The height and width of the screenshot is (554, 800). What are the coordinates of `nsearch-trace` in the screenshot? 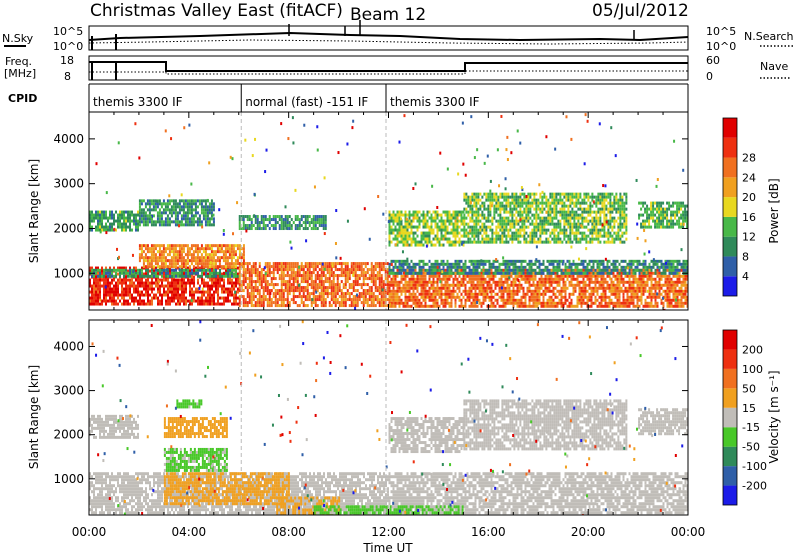 It's located at (388, 42).